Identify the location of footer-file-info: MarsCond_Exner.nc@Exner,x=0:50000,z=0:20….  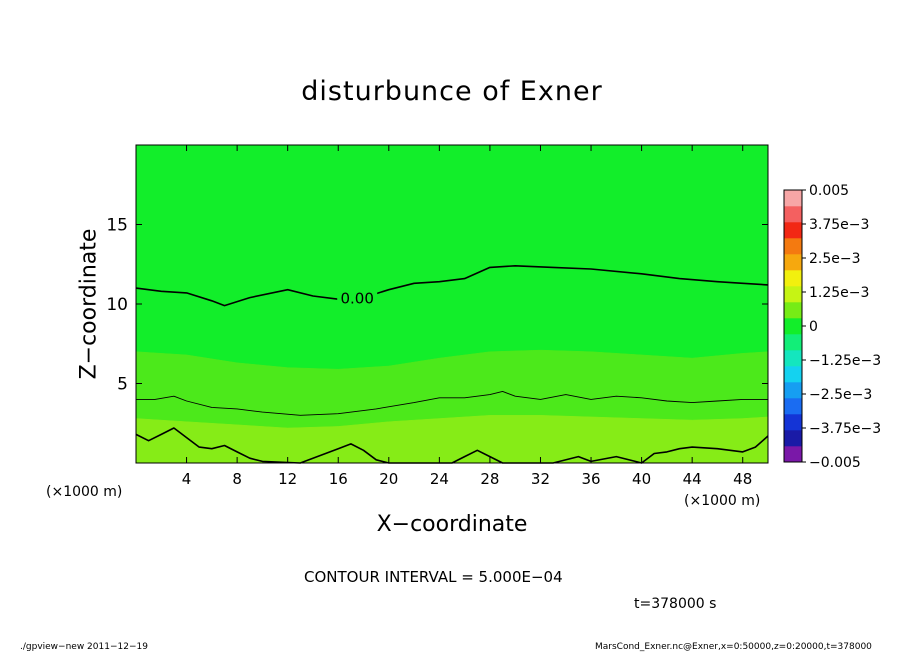
(733, 647).